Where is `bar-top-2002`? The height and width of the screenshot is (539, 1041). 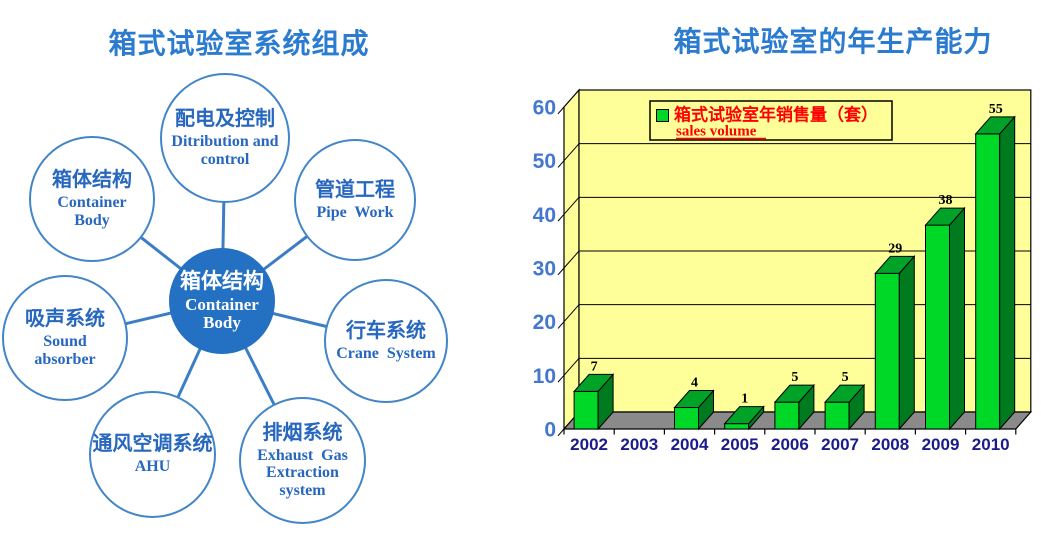
bar-top-2002 is located at coordinates (593, 382).